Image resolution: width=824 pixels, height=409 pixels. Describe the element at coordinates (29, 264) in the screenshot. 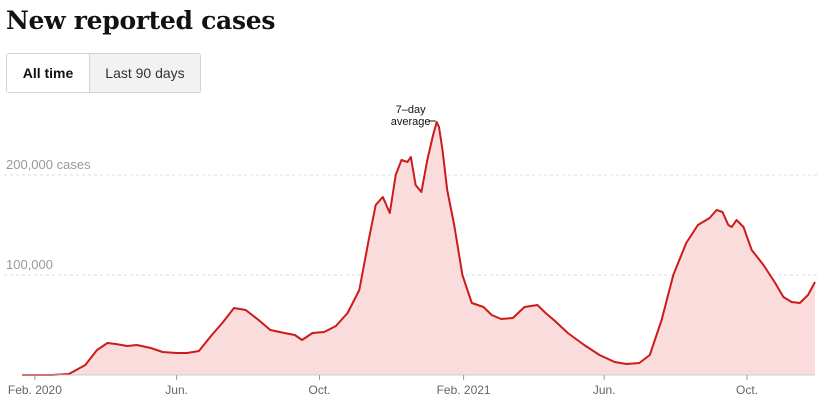

I see `y-tick-label: 100,000` at that location.